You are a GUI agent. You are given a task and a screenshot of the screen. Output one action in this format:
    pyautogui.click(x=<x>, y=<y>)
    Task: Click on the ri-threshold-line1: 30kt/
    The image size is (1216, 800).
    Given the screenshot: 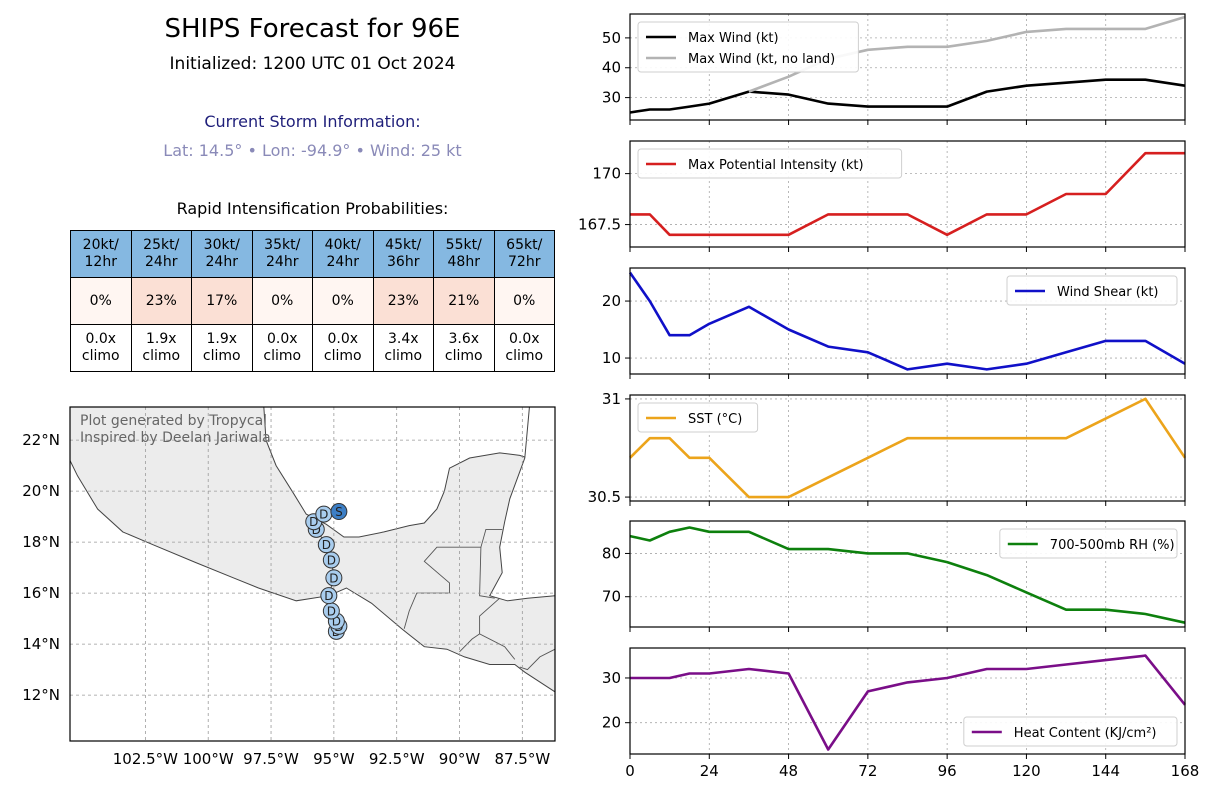 What is the action you would take?
    pyautogui.click(x=221, y=245)
    